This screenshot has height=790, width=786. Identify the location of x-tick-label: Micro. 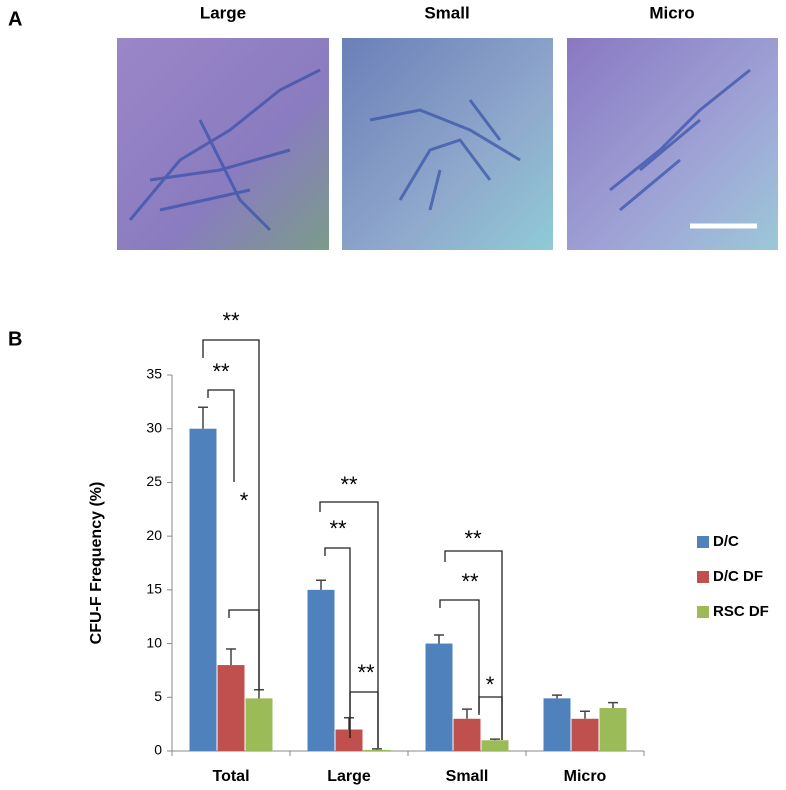
(585, 776).